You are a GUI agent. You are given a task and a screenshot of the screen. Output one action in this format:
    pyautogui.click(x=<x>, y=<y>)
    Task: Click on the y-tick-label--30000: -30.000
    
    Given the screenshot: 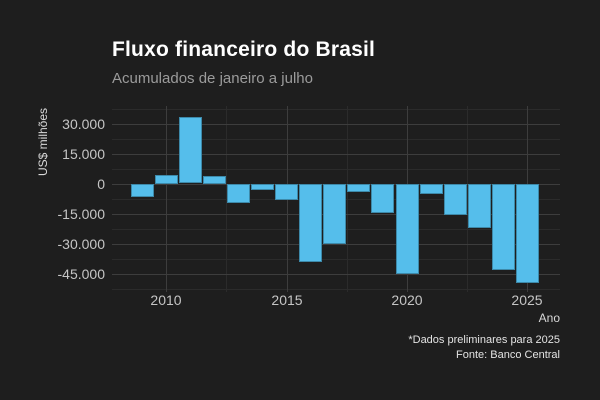 What is the action you would take?
    pyautogui.click(x=81, y=244)
    